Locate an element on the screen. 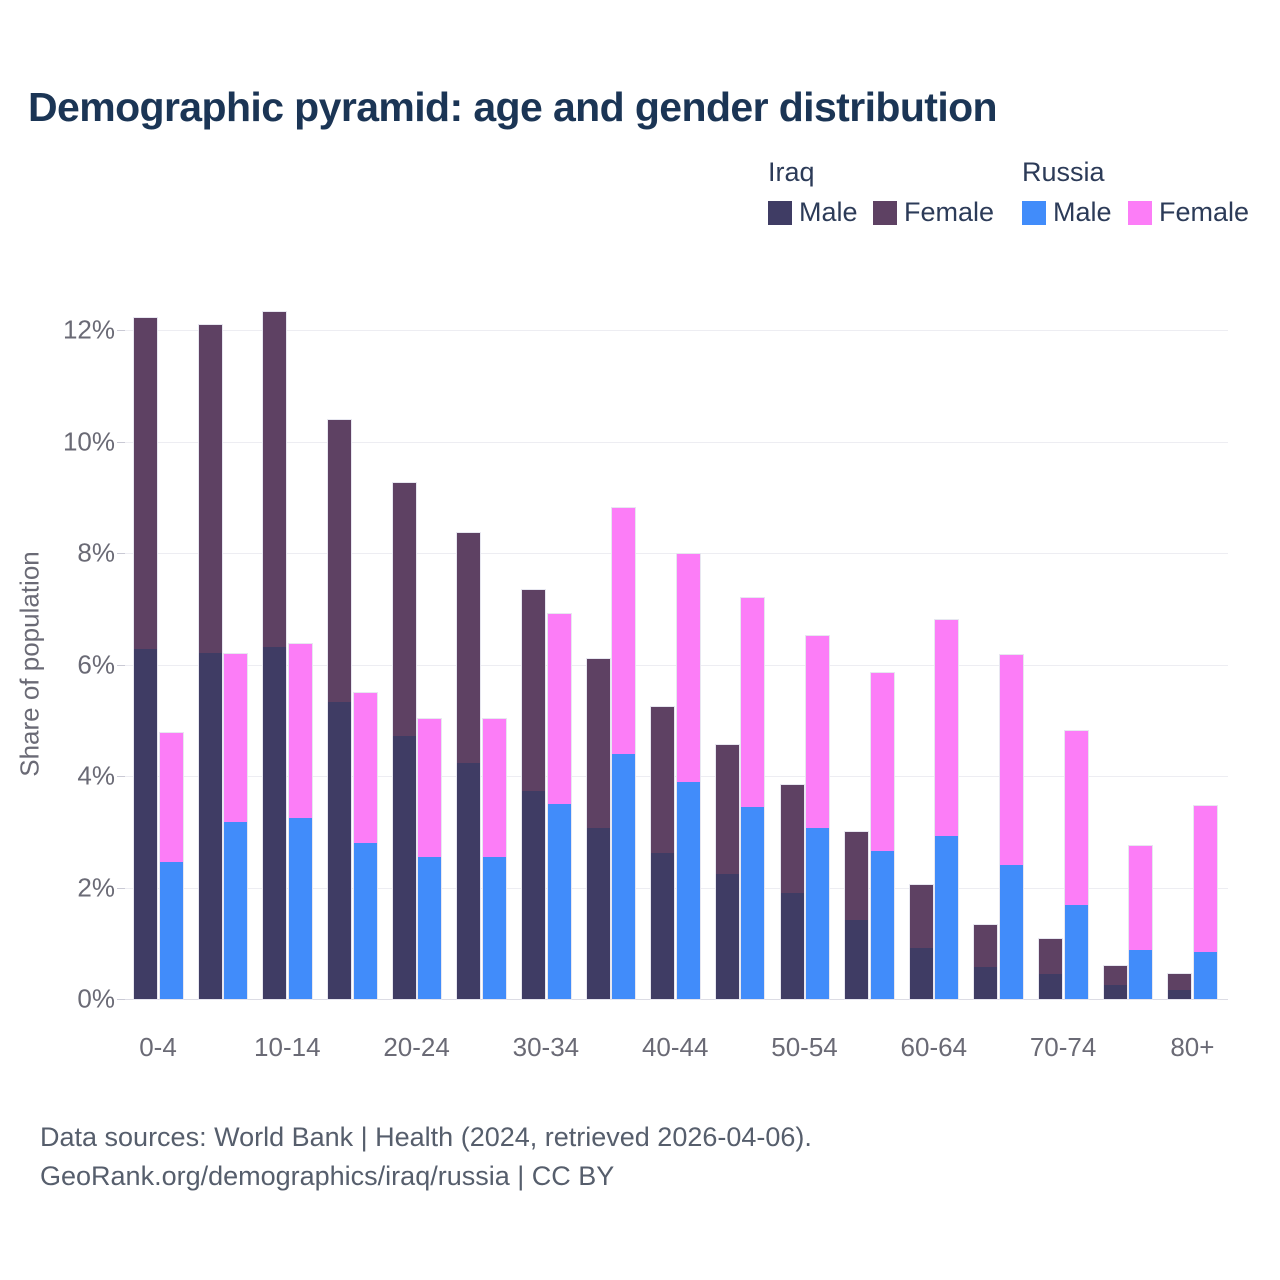 This screenshot has width=1280, height=1280. legend-item-russia-female: Female is located at coordinates (1188, 212).